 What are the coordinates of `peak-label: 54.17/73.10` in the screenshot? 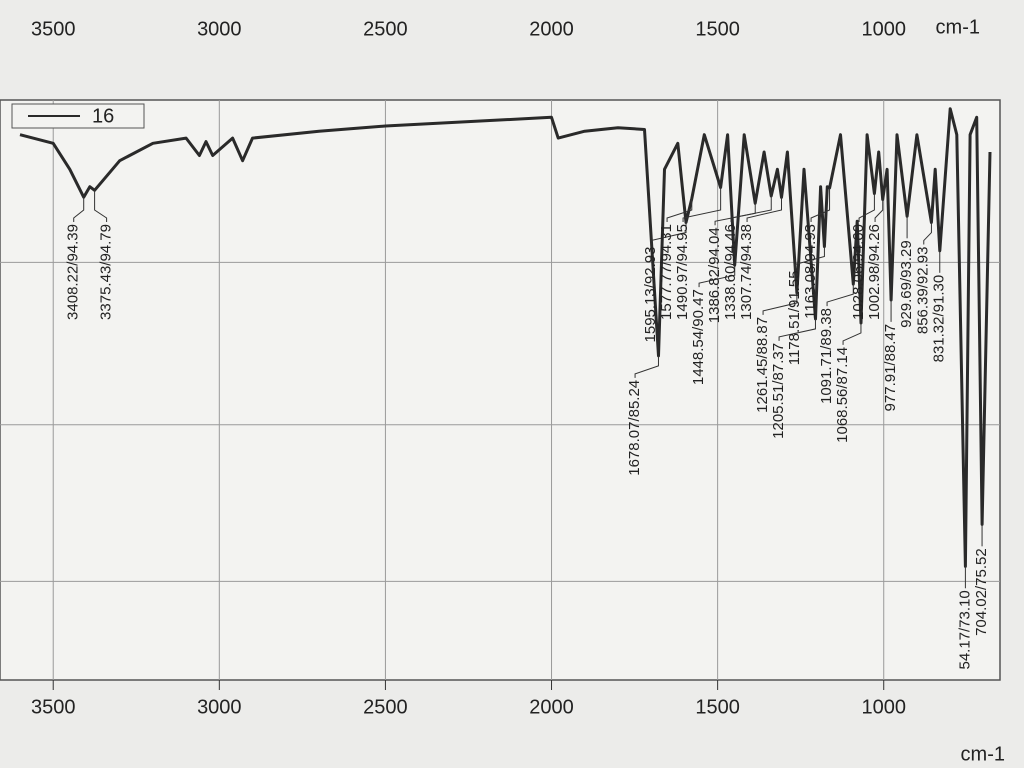 It's located at (964, 629).